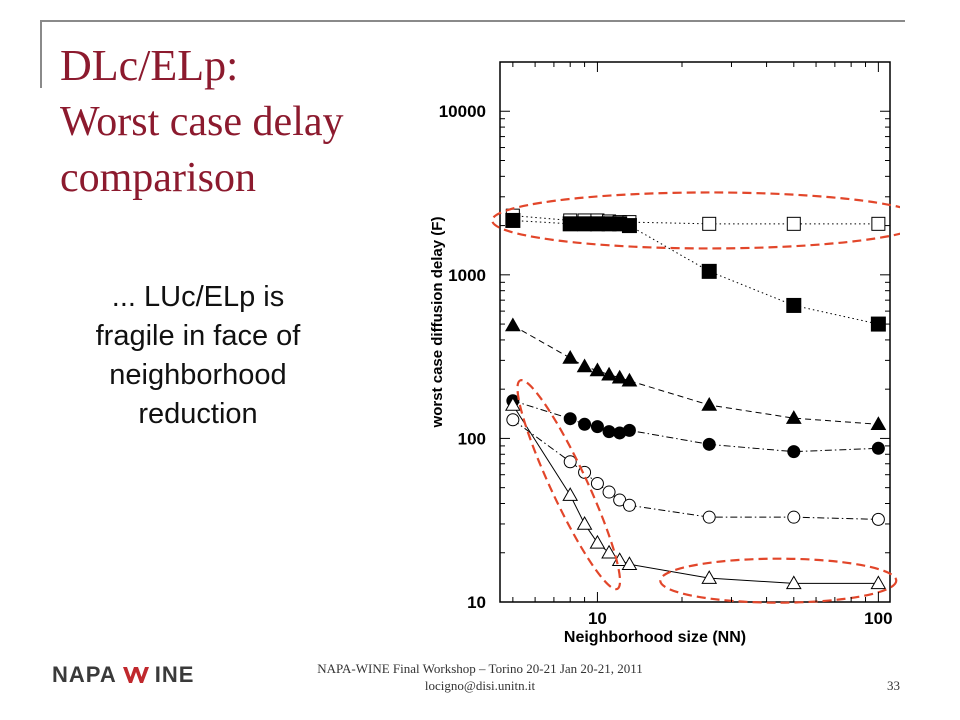 The width and height of the screenshot is (960, 720). Describe the element at coordinates (202, 122) in the screenshot. I see `title-line-2: Worst case delay` at that location.